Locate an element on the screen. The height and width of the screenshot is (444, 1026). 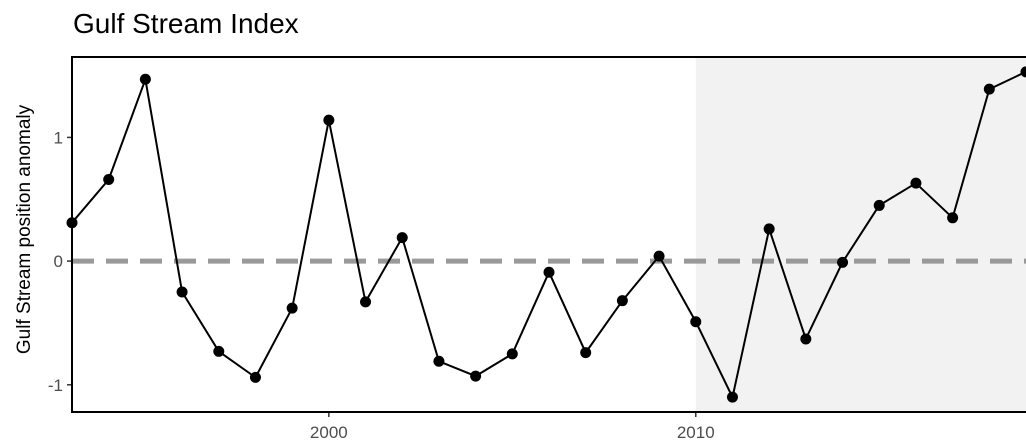
x-tick-label: 2000 is located at coordinates (329, 432).